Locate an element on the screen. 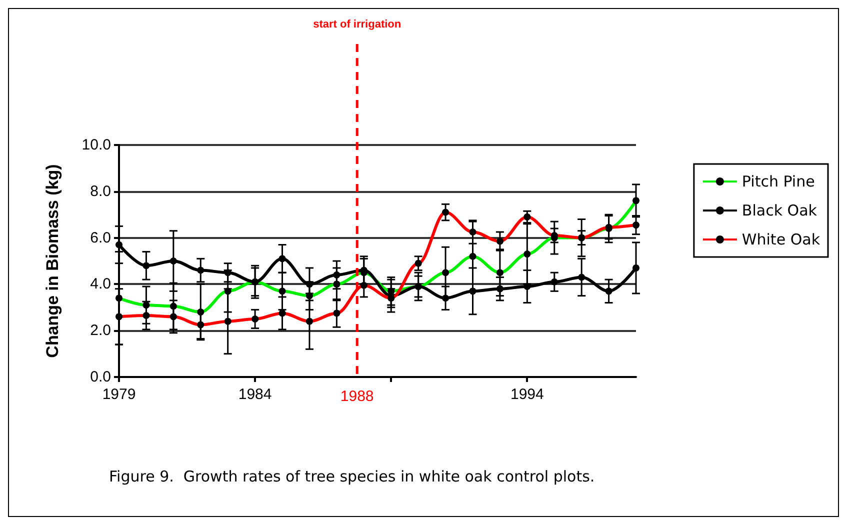 This screenshot has height=525, width=847. caption: Figure 9. Growth rates of tree species in white oak control plots. is located at coordinates (352, 477).